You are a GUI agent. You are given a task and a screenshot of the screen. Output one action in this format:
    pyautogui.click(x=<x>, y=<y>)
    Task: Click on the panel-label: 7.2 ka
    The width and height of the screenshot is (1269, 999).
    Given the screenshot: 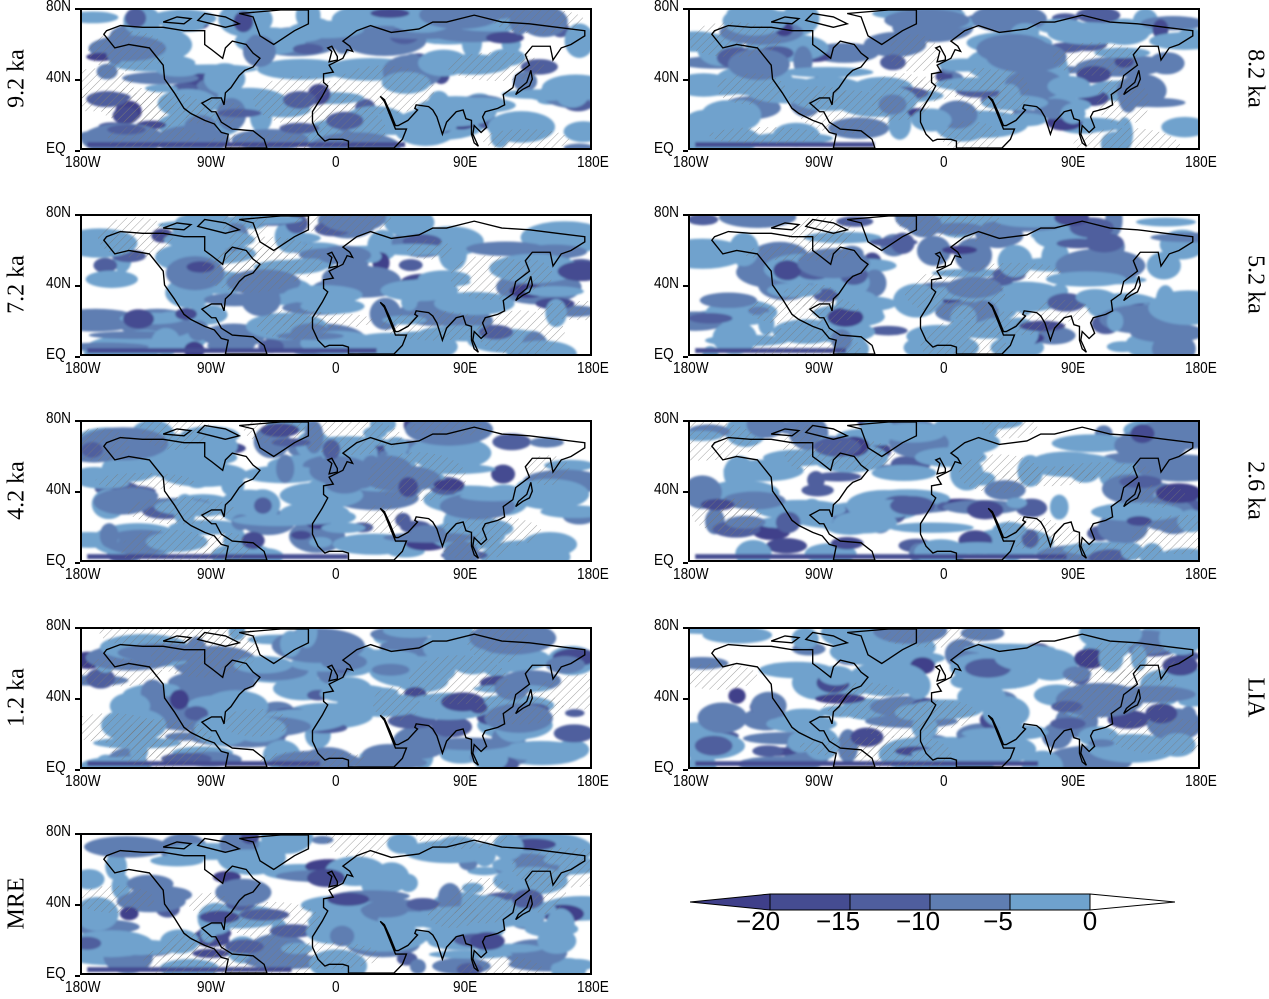 What is the action you would take?
    pyautogui.click(x=16, y=284)
    